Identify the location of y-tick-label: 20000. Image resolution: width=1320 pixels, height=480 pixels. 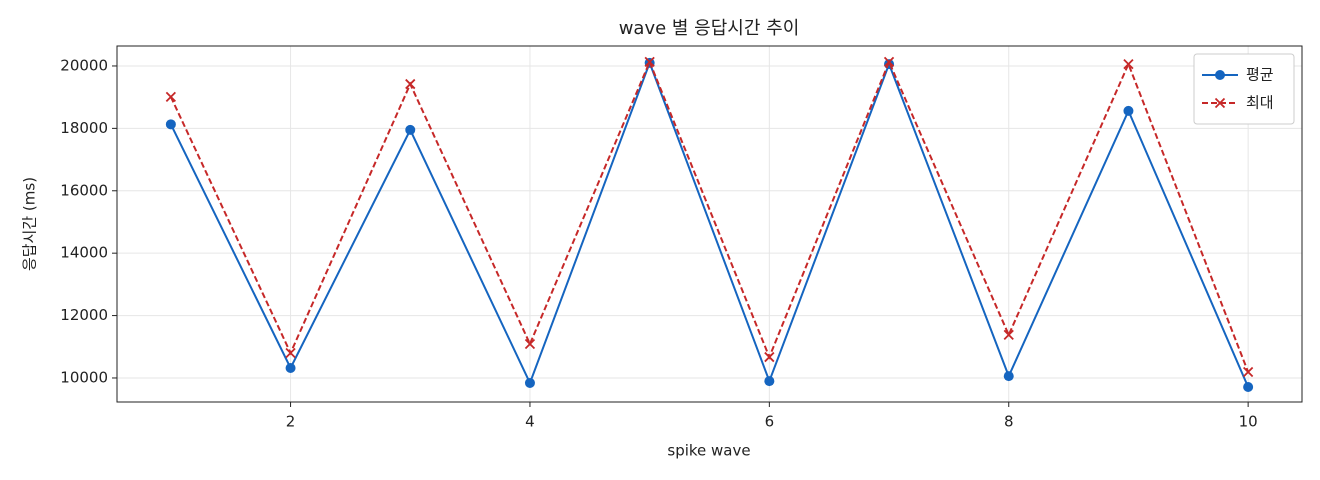
(84, 65).